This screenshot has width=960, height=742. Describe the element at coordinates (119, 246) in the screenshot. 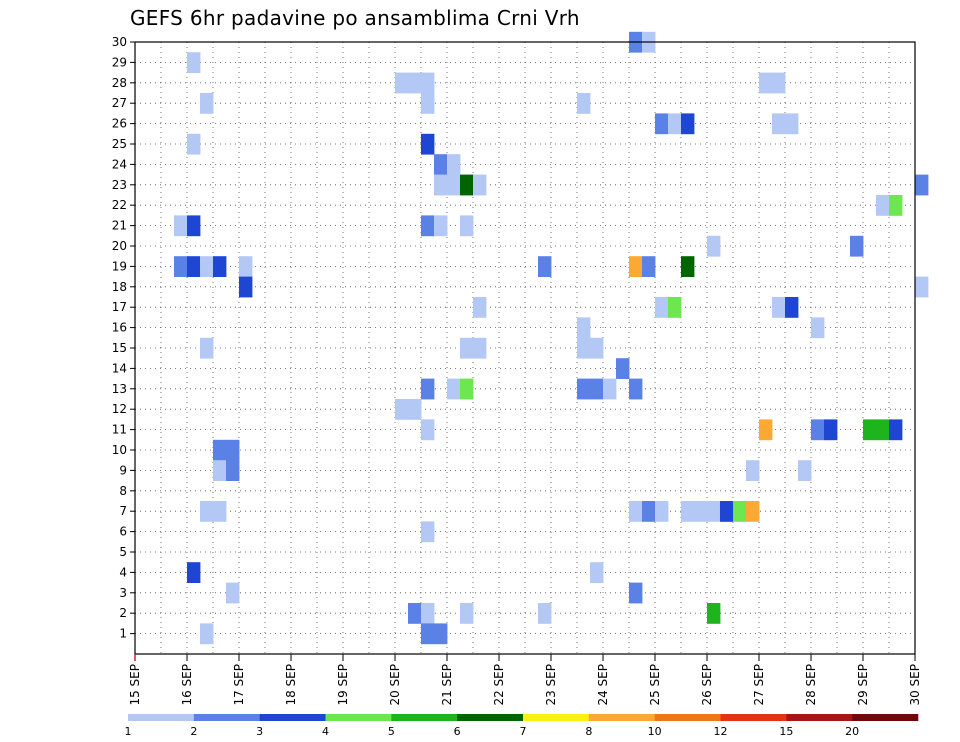

I see `y-tick-label: 20` at that location.